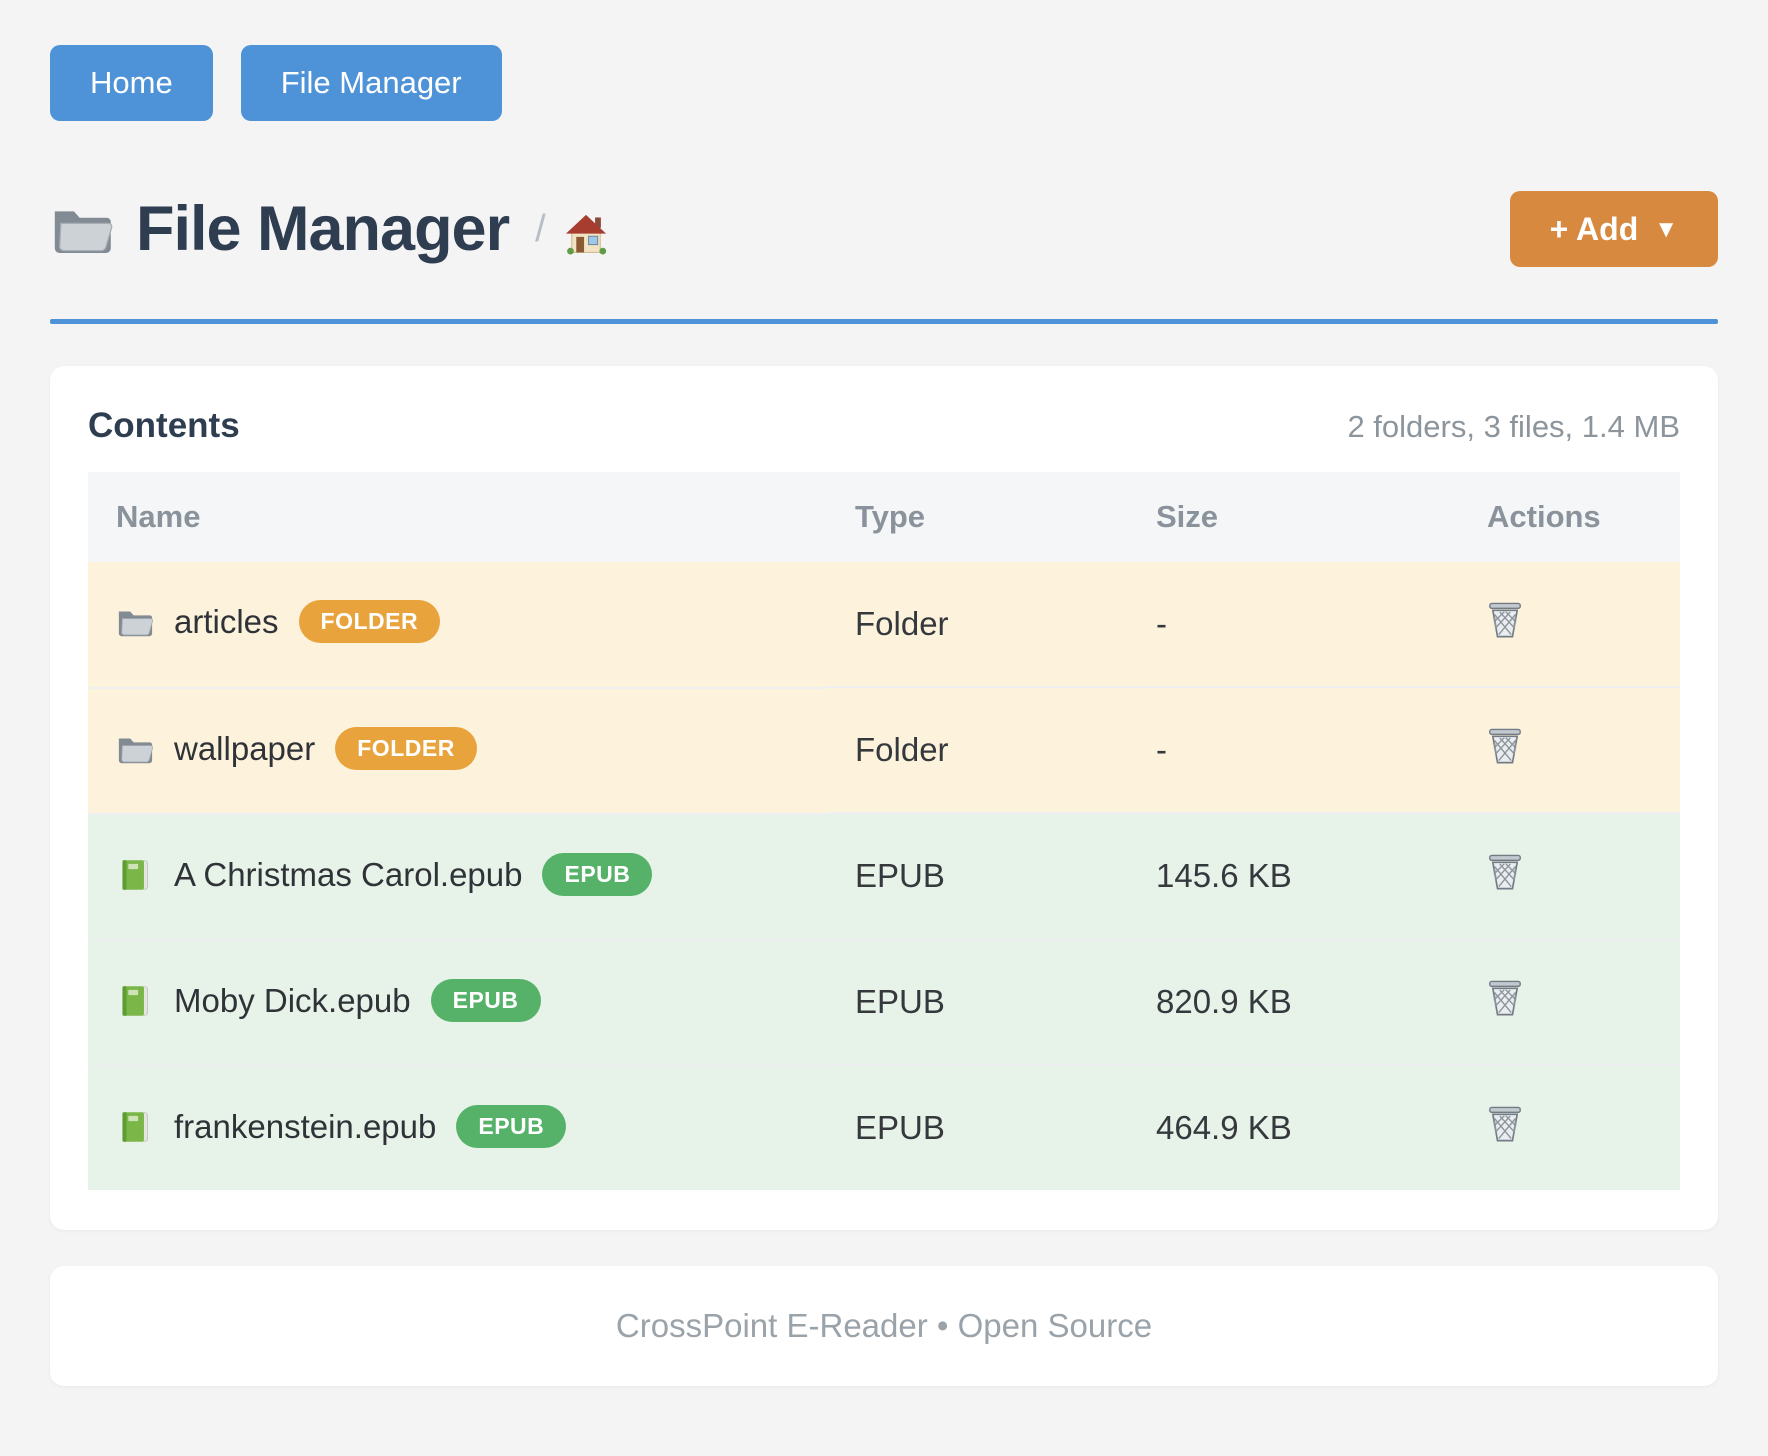 The width and height of the screenshot is (1768, 1456). Describe the element at coordinates (305, 1126) in the screenshot. I see `file-name: frankenstein.epub` at that location.